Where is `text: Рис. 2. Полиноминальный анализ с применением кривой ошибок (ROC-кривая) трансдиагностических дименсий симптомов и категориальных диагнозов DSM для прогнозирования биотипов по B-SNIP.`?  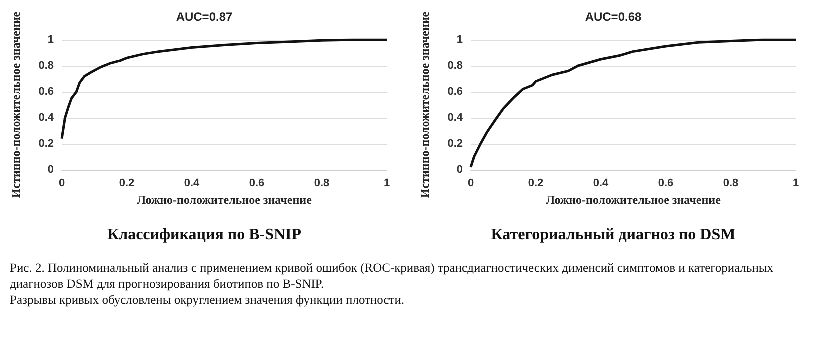
text: Рис. 2. Полиноминальный анализ с применением кривой ошибок (ROC-кривая) трансдиагностических дименсий симптомов и категориальных диагнозов DSM для прогнозирования биотипов по B-SNIP. is located at coordinates (392, 276).